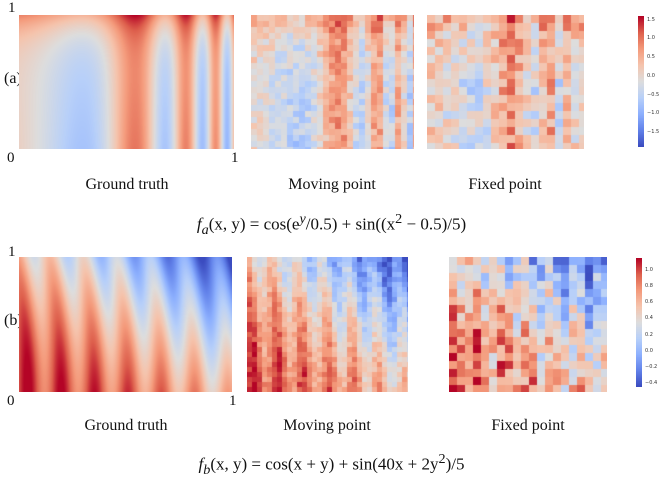  What do you see at coordinates (332, 184) in the screenshot?
I see `title-a-moving-point: Moving point` at bounding box center [332, 184].